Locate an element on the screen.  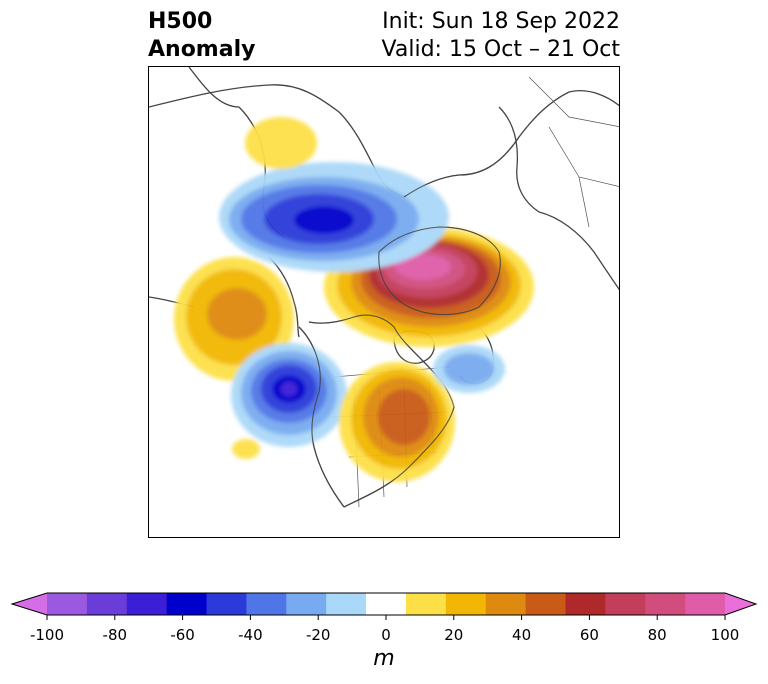
colorbar-tick-label: -60 is located at coordinates (182, 635).